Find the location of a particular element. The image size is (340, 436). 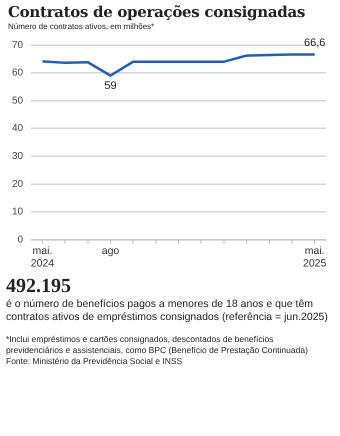

x-tick-label: mai. 2025 is located at coordinates (314, 257).